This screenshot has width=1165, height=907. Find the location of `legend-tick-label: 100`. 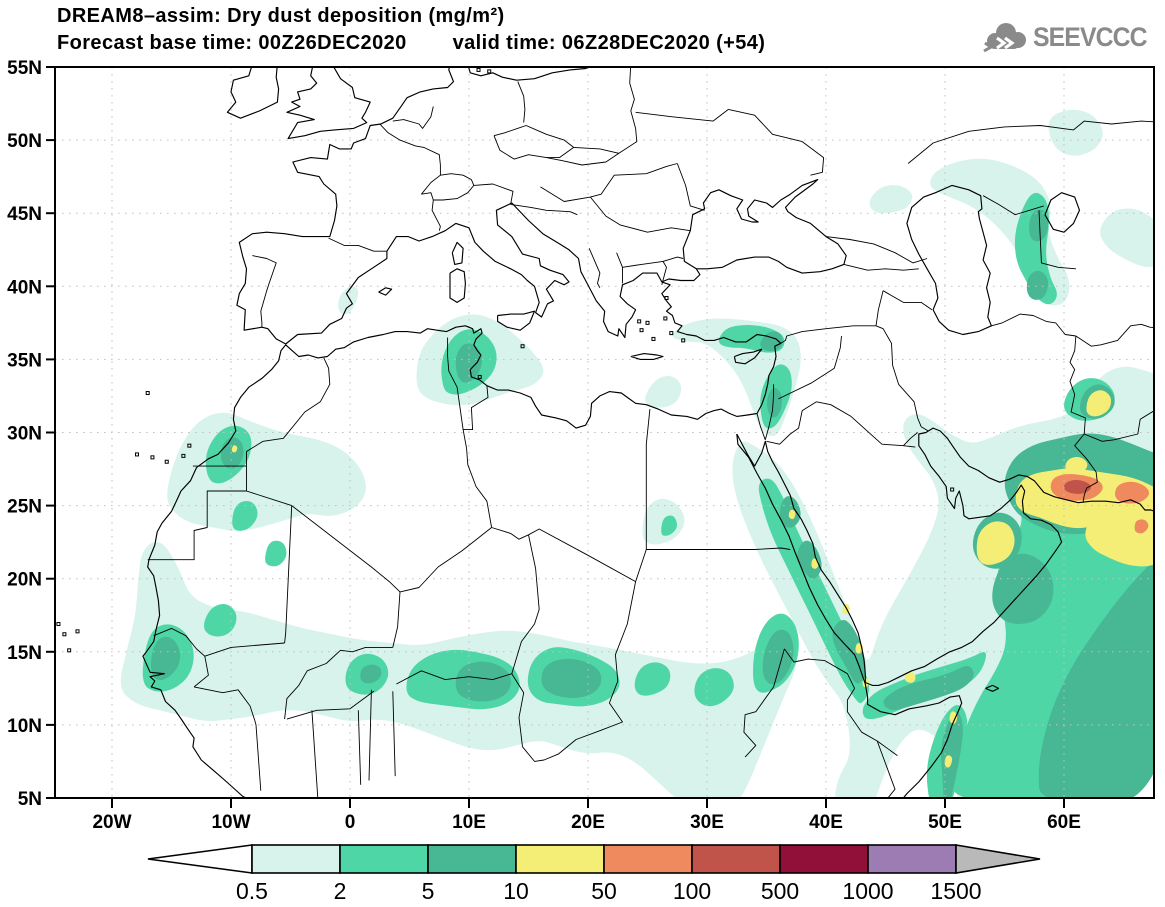

legend-tick-label: 100 is located at coordinates (692, 891).